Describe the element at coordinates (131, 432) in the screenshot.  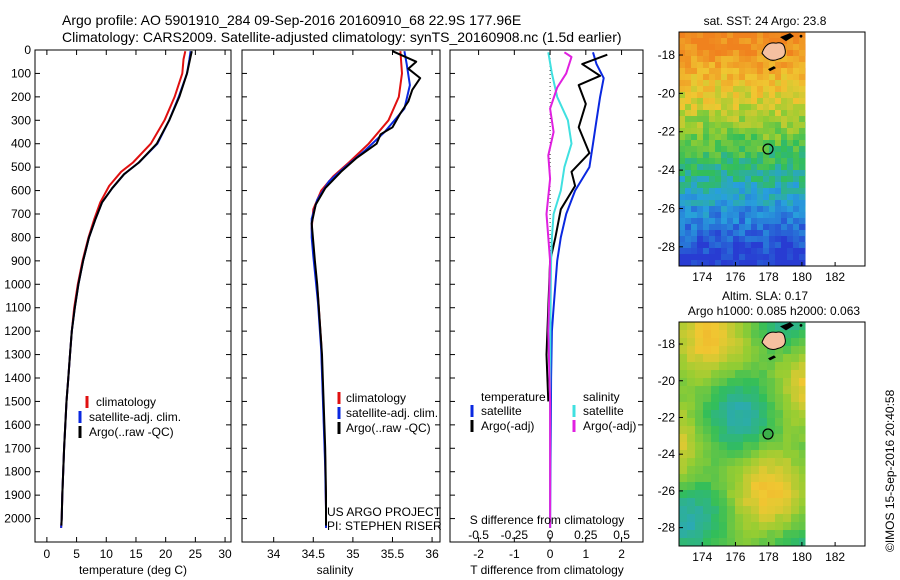
I see `legend-label-argo: Argo(..raw -QC)` at that location.